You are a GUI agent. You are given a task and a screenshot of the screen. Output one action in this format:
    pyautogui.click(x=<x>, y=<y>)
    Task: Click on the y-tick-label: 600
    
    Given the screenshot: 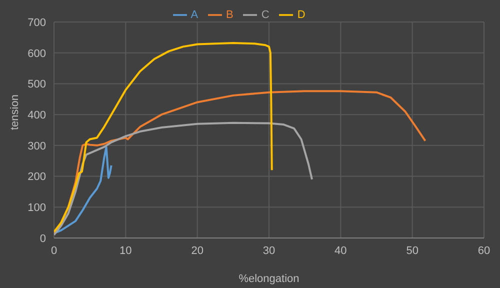 What is the action you would take?
    pyautogui.click(x=37, y=54)
    